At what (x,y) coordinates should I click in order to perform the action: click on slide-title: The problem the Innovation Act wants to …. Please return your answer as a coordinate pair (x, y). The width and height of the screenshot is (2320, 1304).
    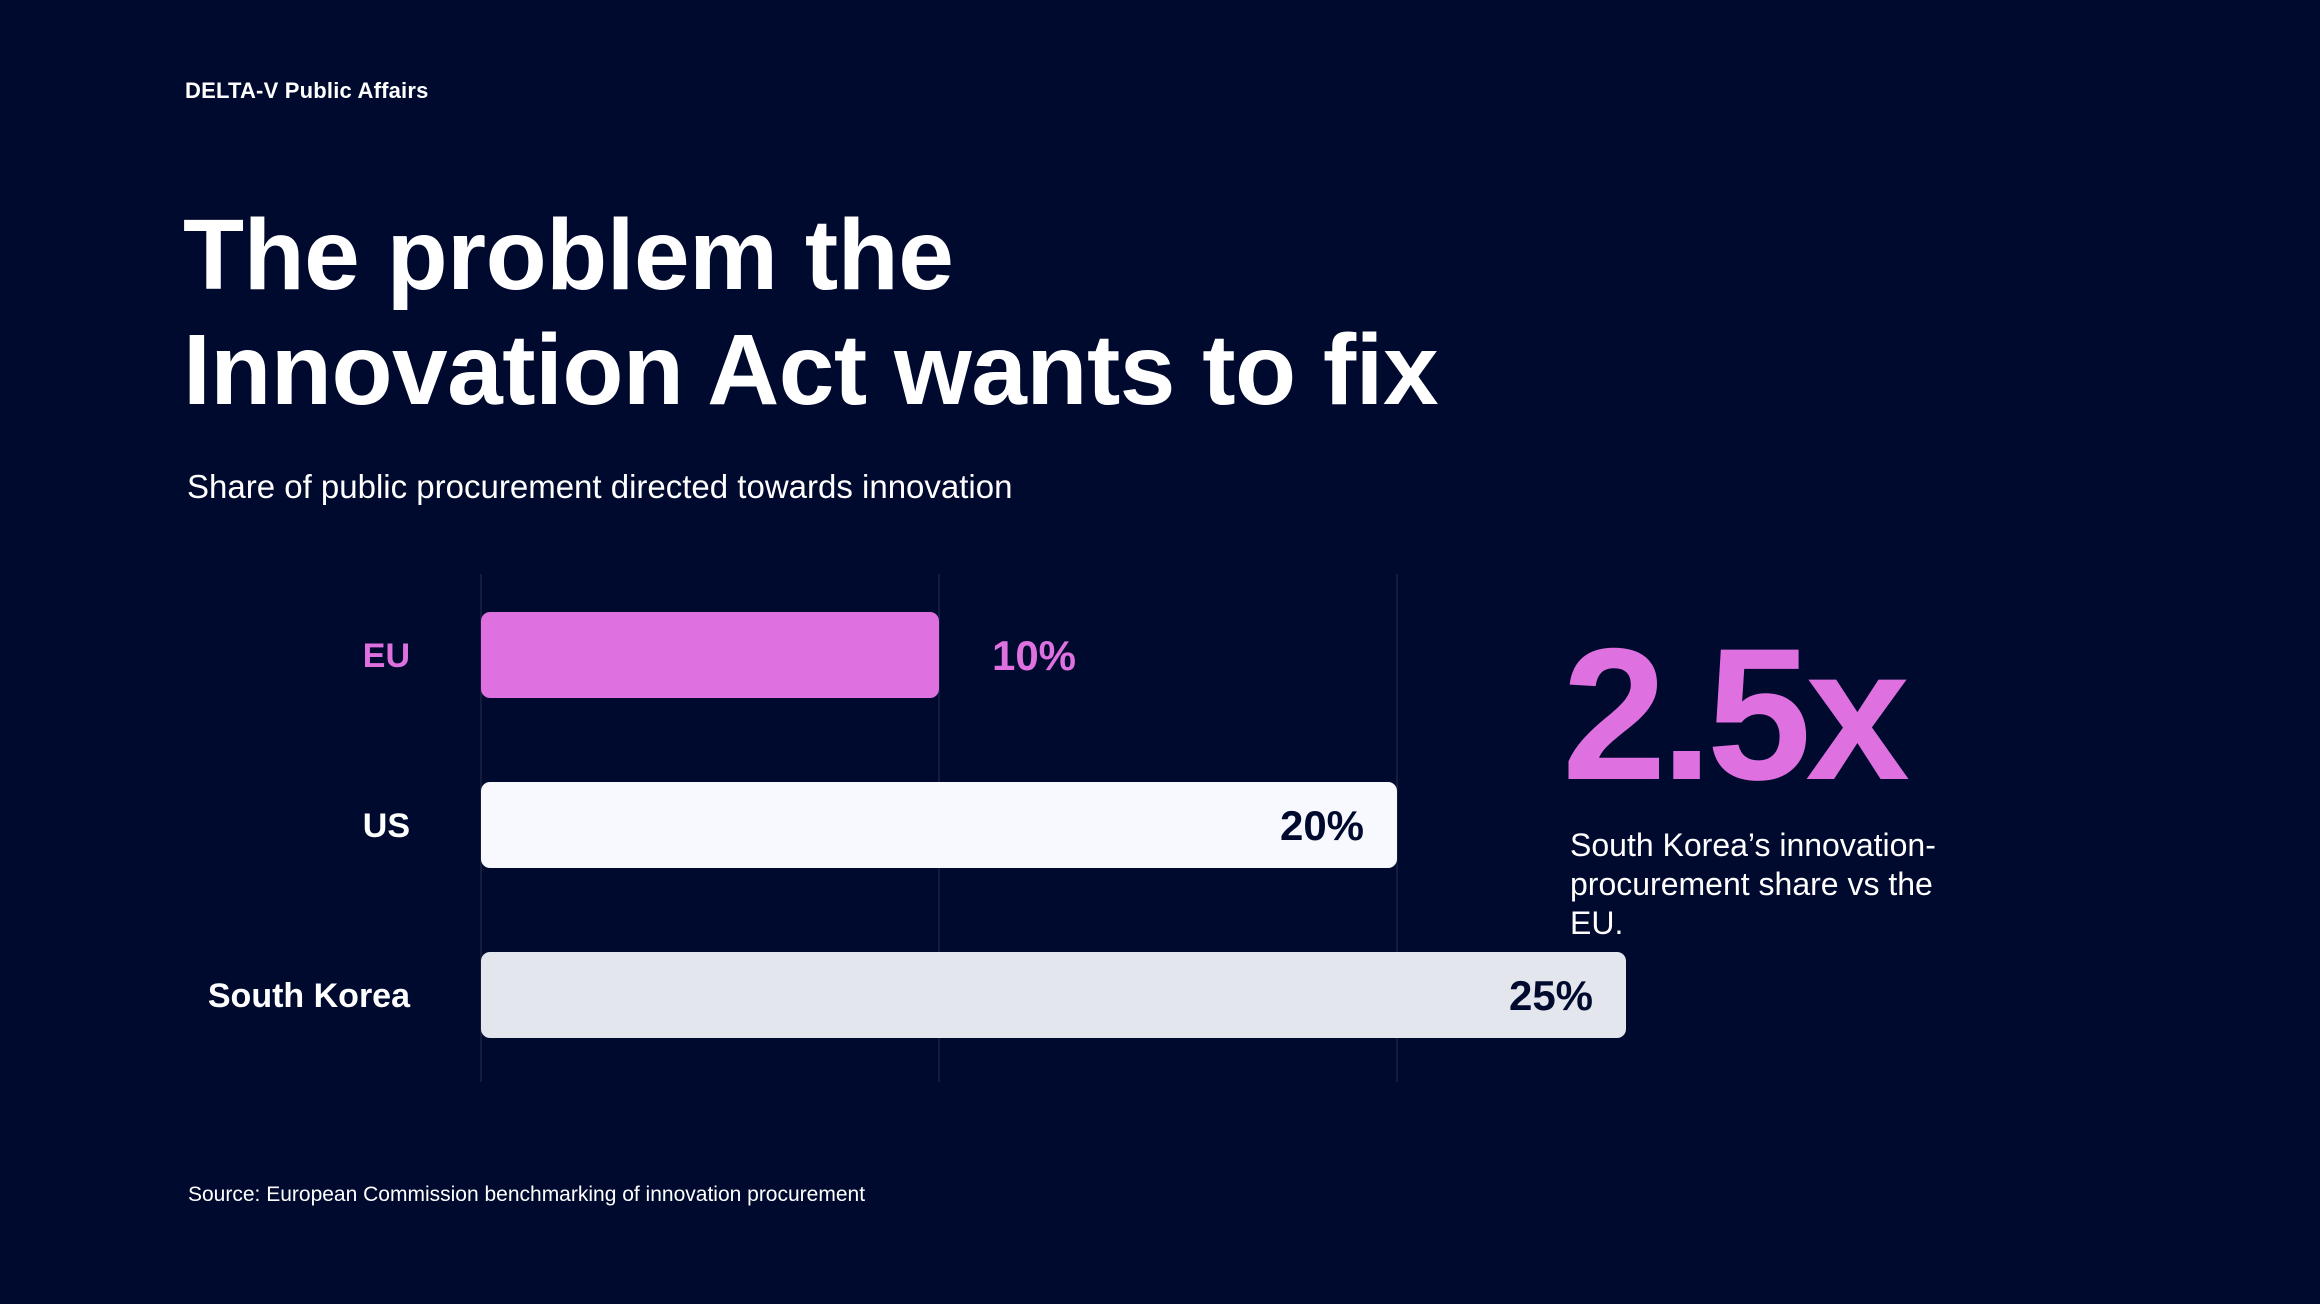
    Looking at the image, I should click on (811, 313).